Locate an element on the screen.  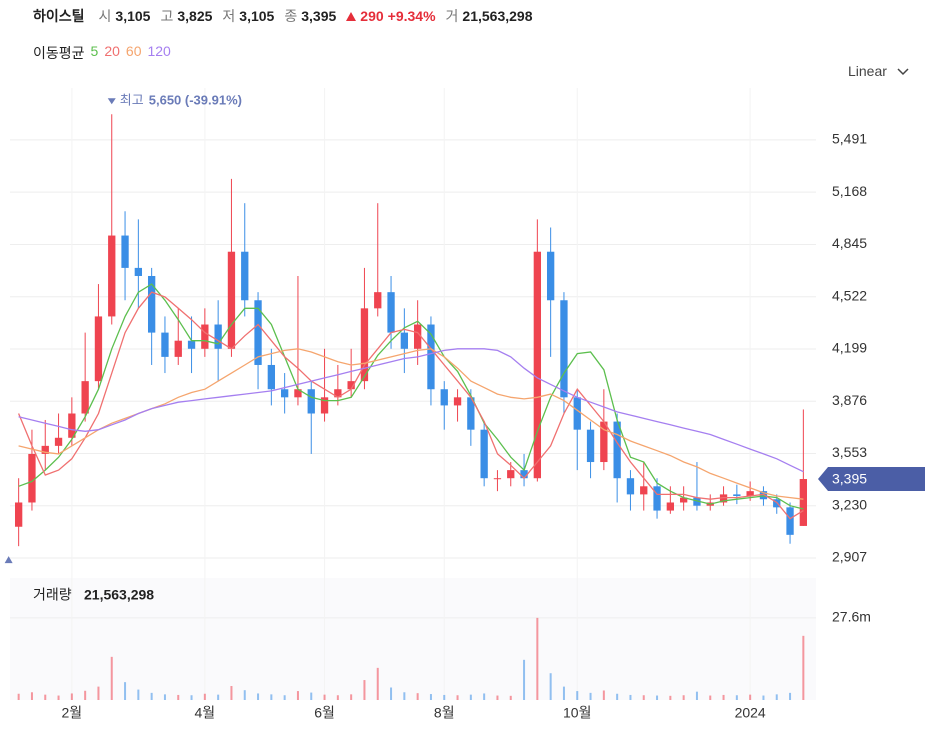
y-tick-label: 5,168 is located at coordinates (849, 191).